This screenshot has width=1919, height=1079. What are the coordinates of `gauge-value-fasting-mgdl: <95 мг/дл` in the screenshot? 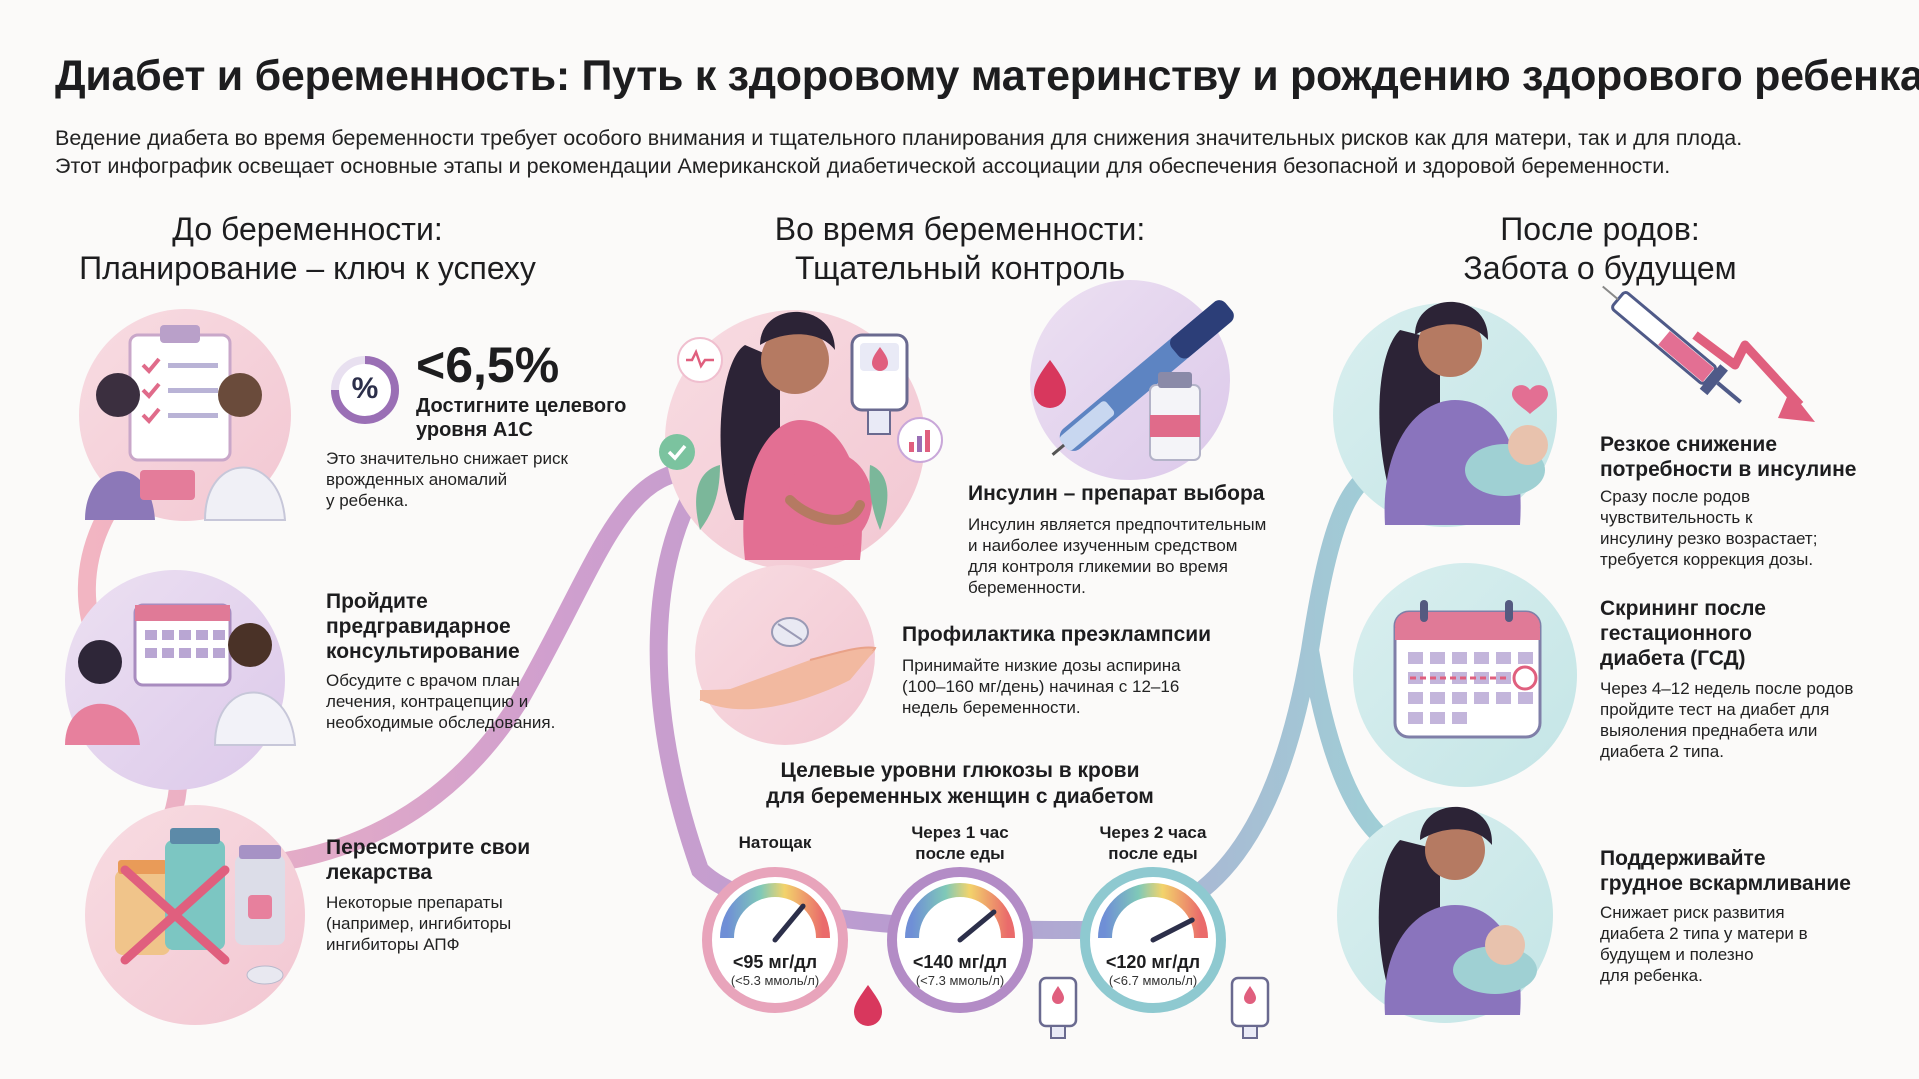 It's located at (775, 962).